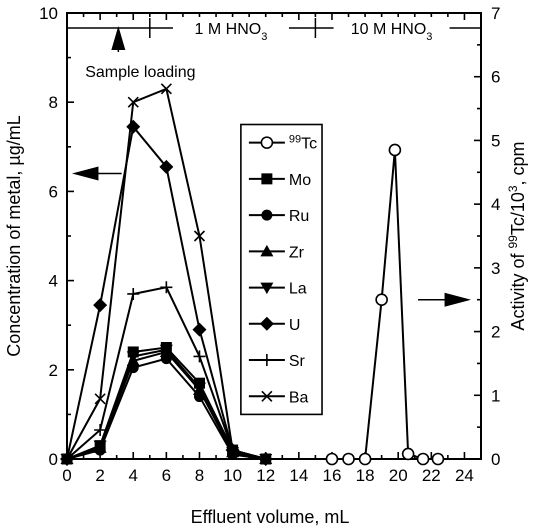  I want to click on legend-label: La, so click(298, 289).